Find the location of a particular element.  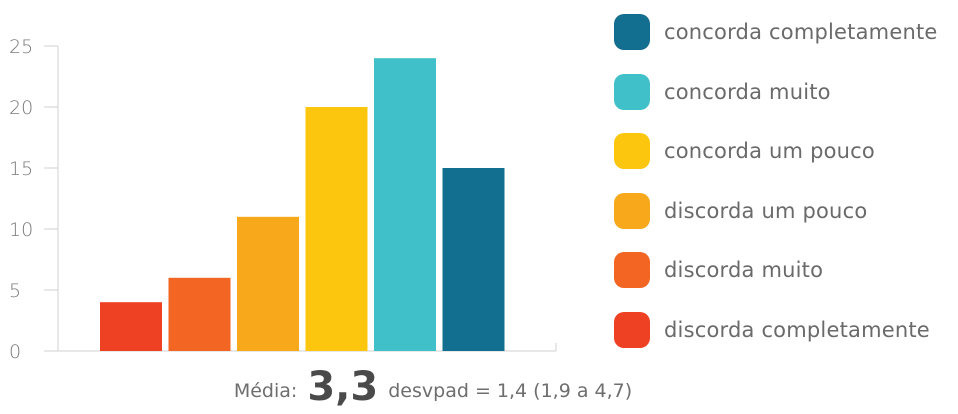

y-tick-label: 20 is located at coordinates (21, 108).